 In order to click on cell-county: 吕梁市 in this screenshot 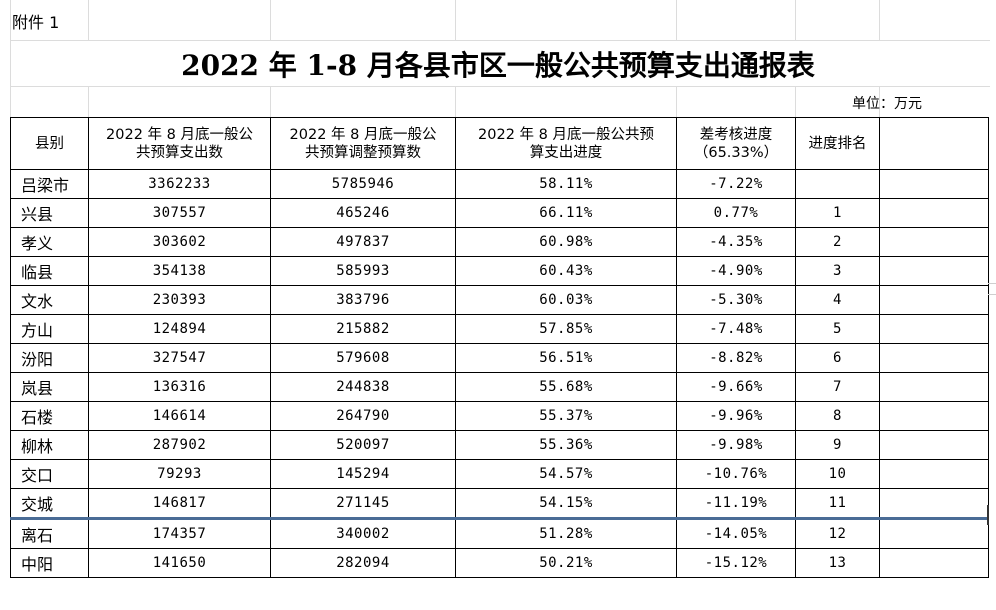, I will do `click(49, 184)`.